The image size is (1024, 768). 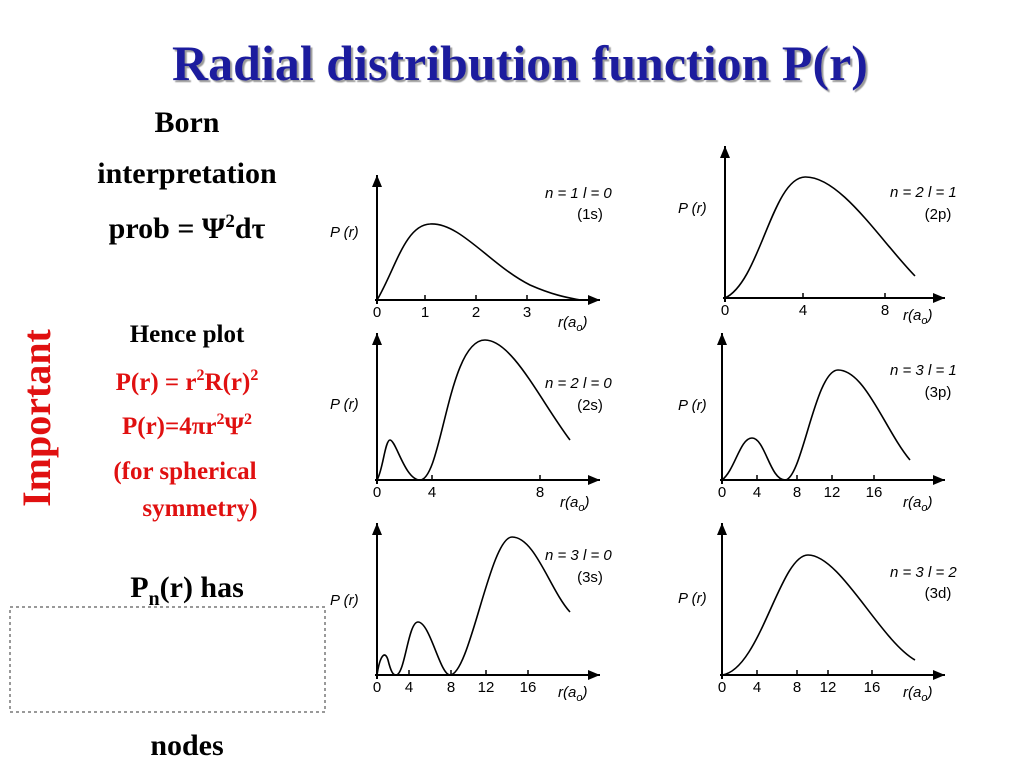 I want to click on orbital-label: (1s), so click(x=590, y=214).